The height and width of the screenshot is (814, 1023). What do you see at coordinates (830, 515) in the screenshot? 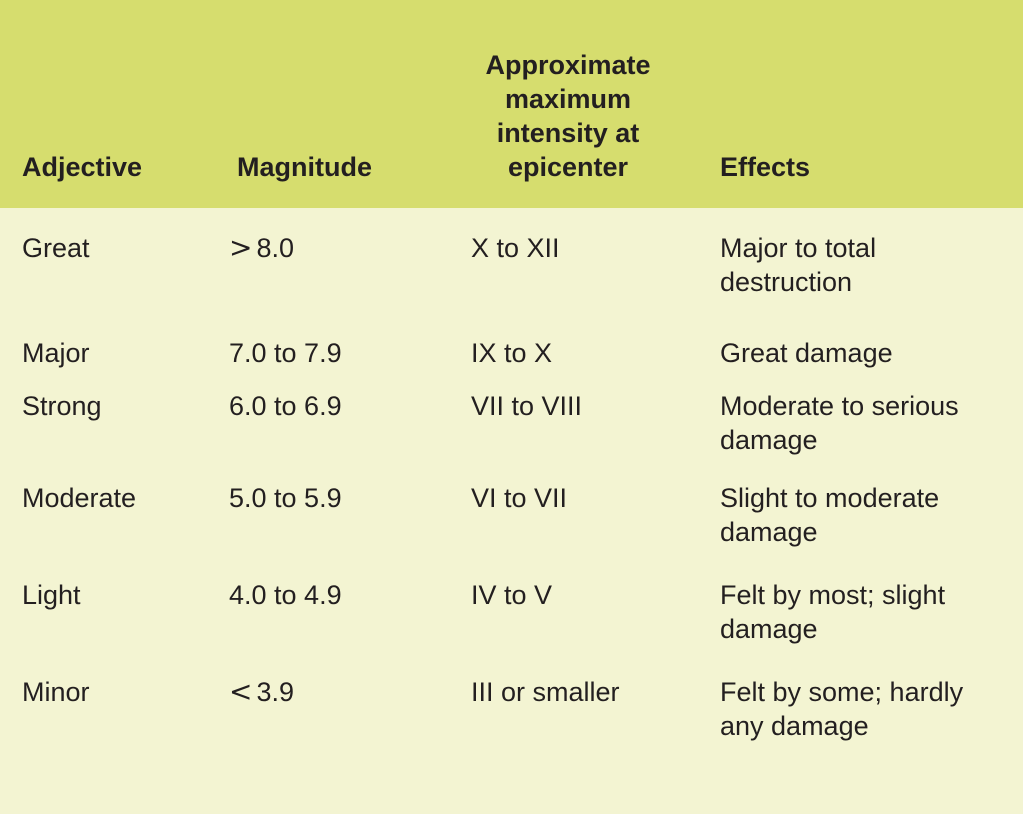
I see `effects-cell: Slight to moderate damage` at bounding box center [830, 515].